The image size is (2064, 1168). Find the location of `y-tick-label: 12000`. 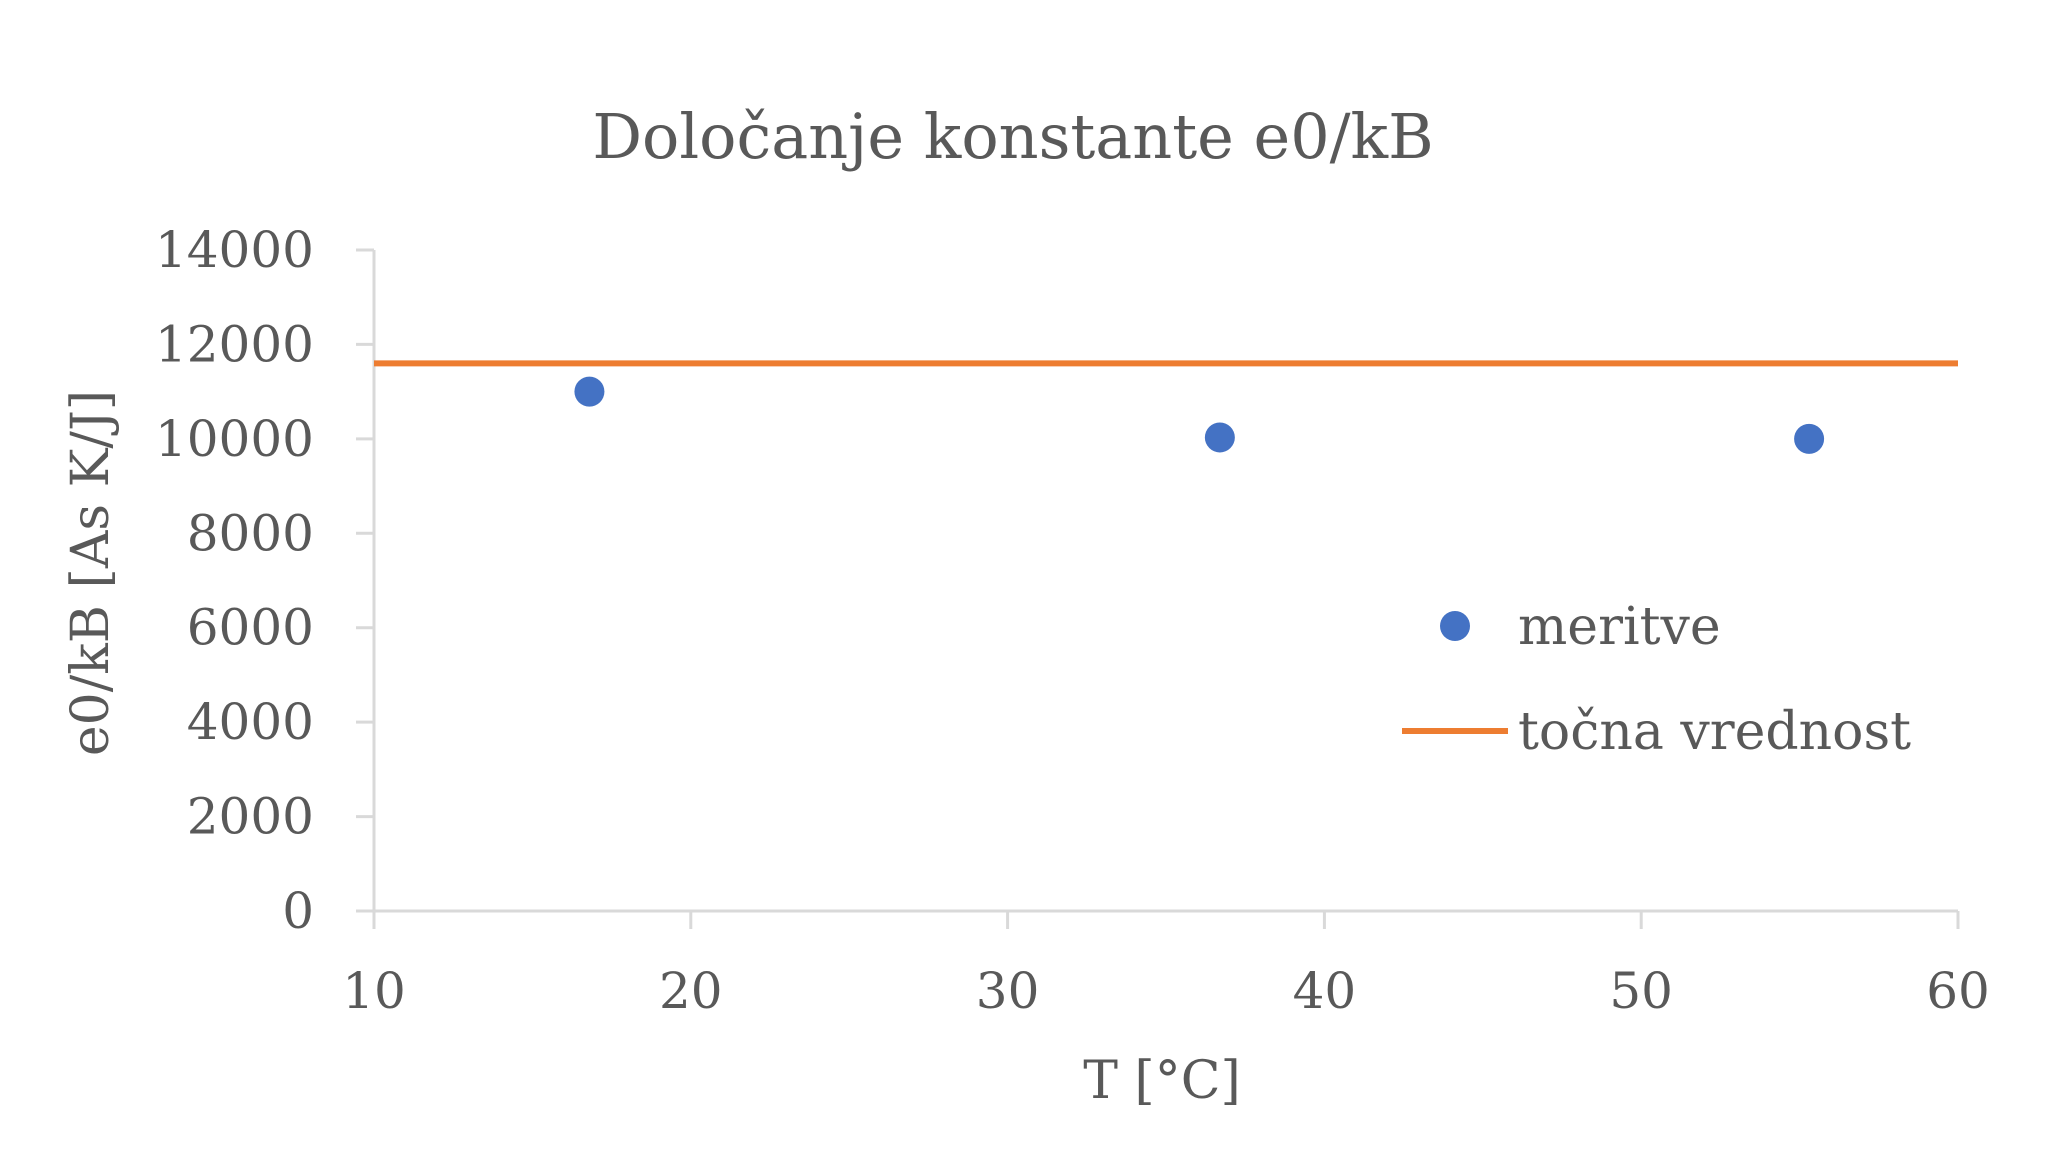

y-tick-label: 12000 is located at coordinates (234, 344).